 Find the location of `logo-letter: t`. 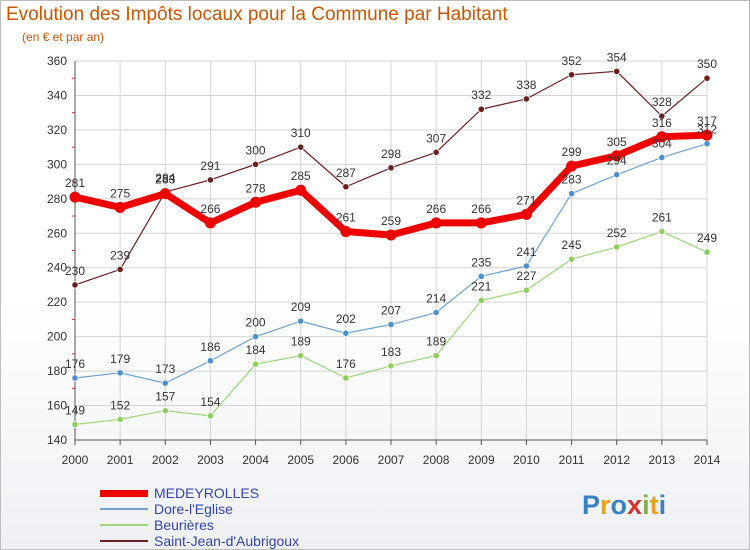

logo-letter: t is located at coordinates (654, 505).